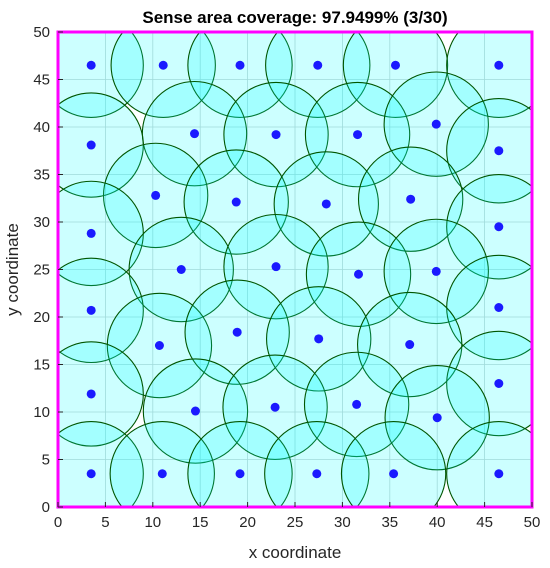 This screenshot has height=568, width=550. What do you see at coordinates (41, 32) in the screenshot?
I see `y-tick-label: 50` at bounding box center [41, 32].